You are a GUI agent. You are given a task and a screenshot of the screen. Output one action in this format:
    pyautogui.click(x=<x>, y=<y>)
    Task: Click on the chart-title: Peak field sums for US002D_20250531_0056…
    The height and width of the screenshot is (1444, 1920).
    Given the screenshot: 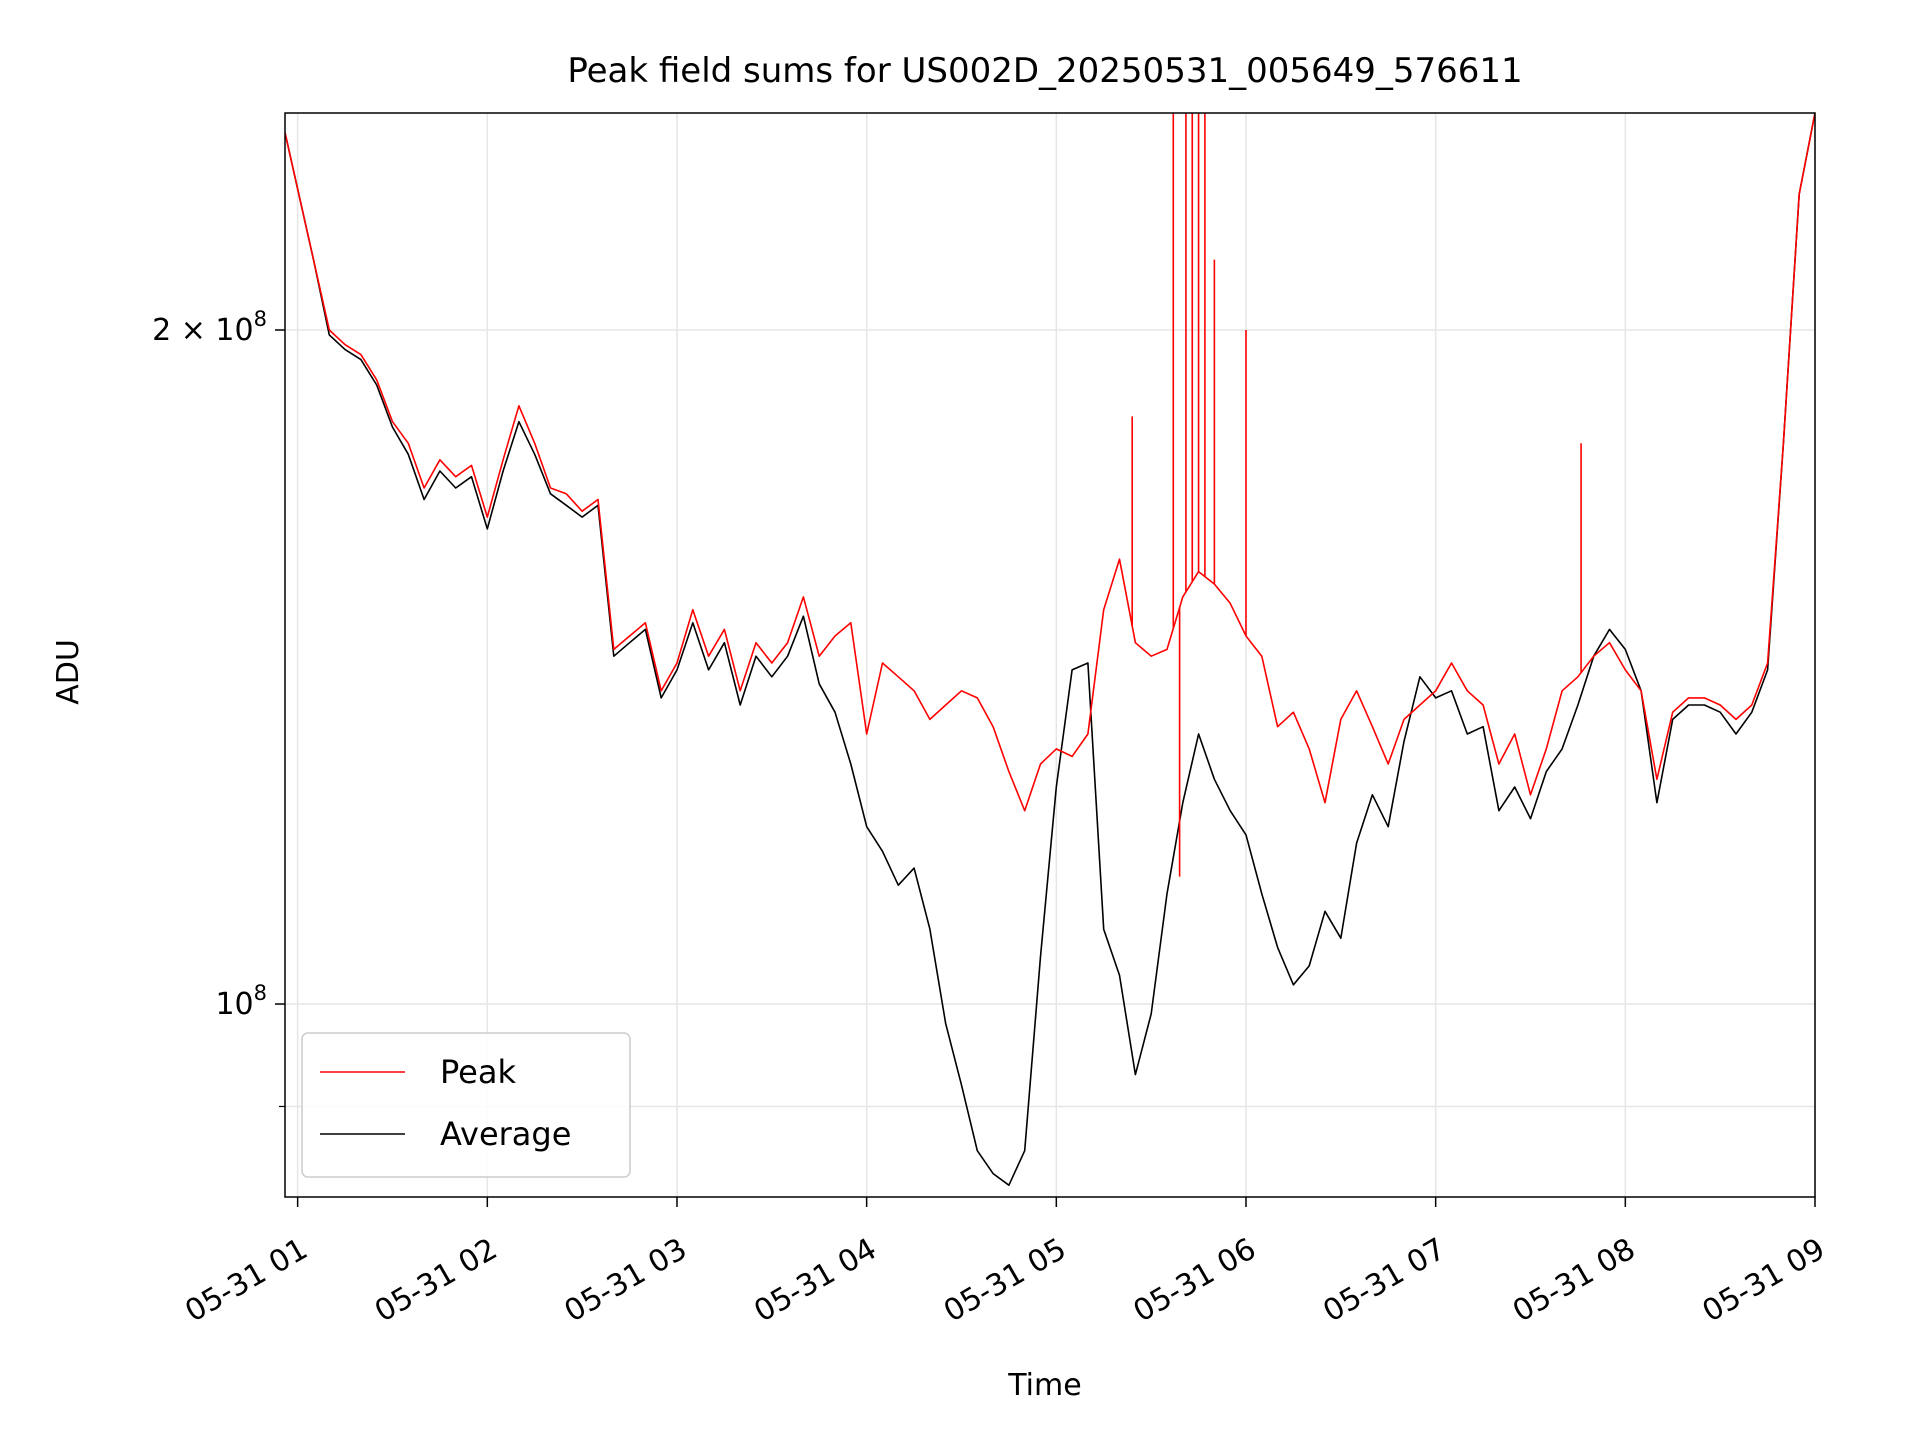 What is the action you would take?
    pyautogui.click(x=1044, y=71)
    